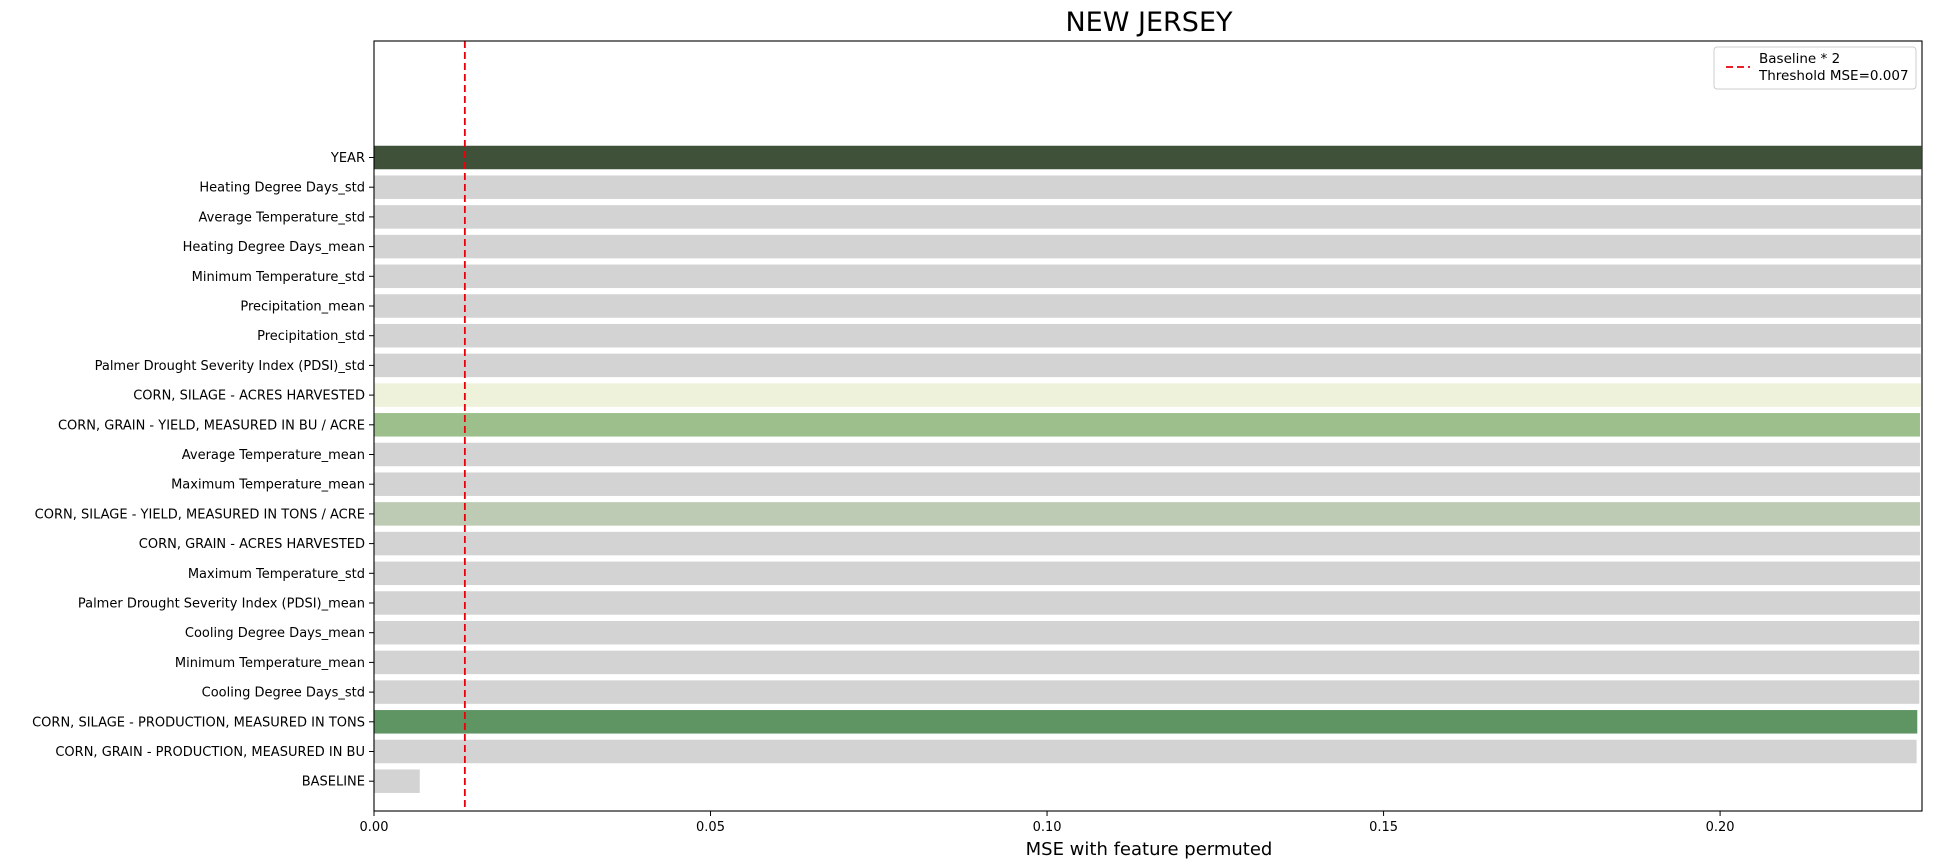 The width and height of the screenshot is (1934, 868). Describe the element at coordinates (347, 158) in the screenshot. I see `y-tick-label: YEAR` at that location.